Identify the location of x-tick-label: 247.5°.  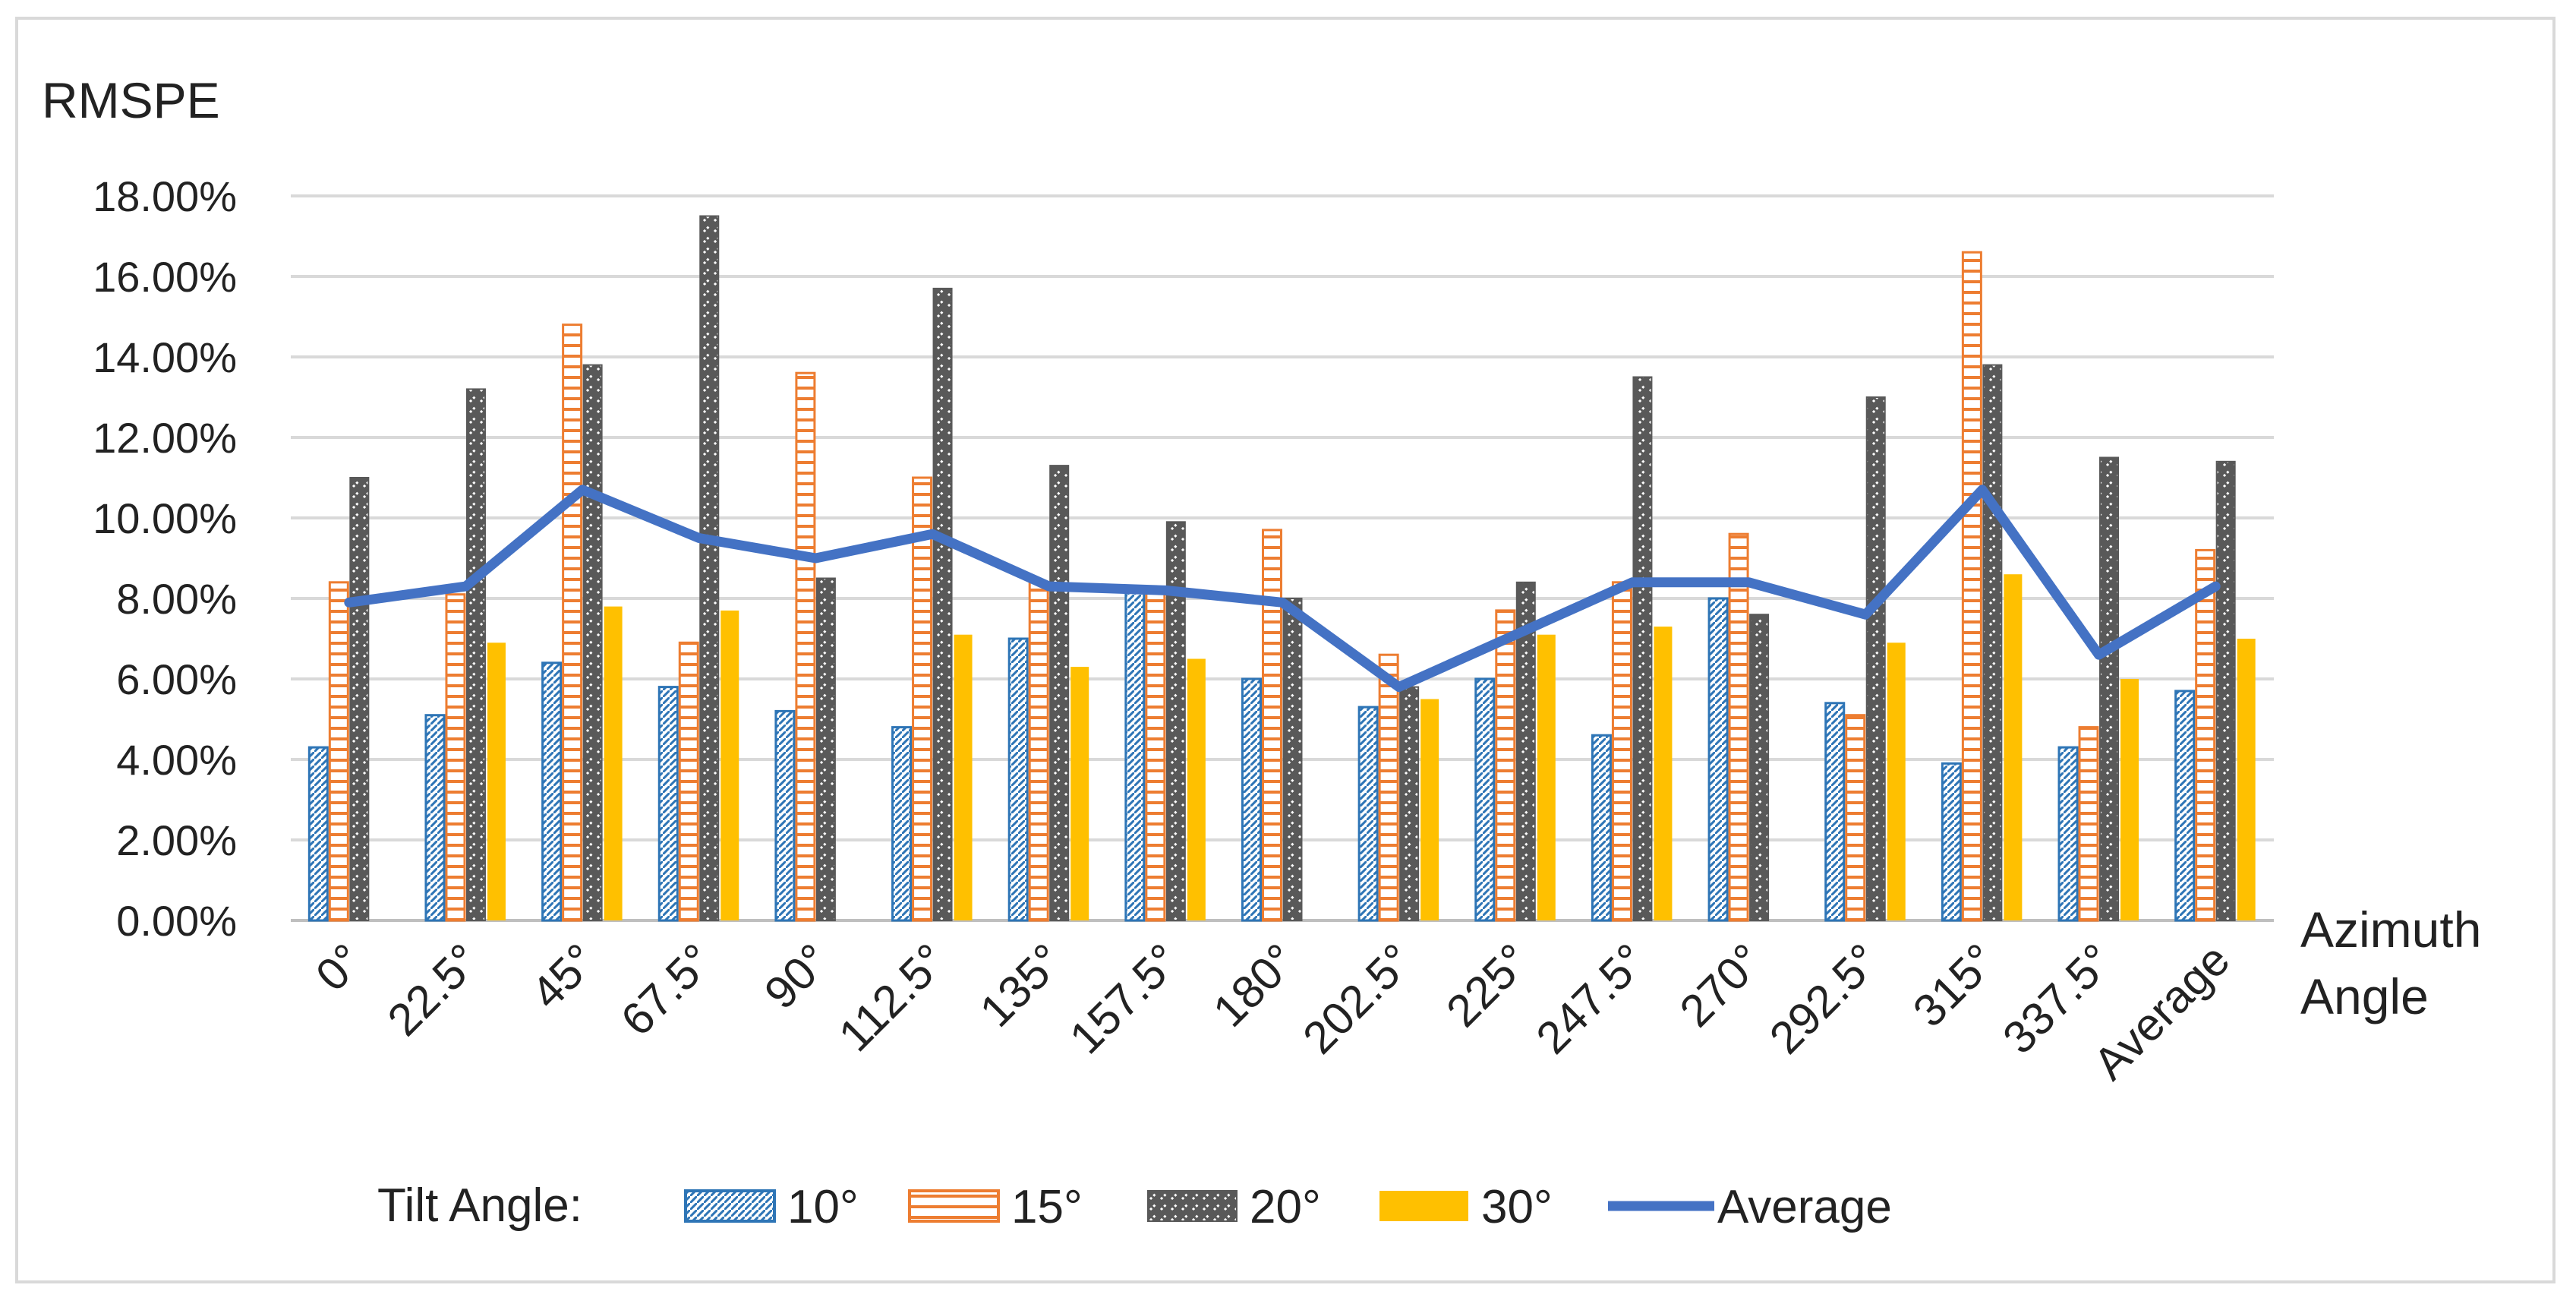
(1592, 999).